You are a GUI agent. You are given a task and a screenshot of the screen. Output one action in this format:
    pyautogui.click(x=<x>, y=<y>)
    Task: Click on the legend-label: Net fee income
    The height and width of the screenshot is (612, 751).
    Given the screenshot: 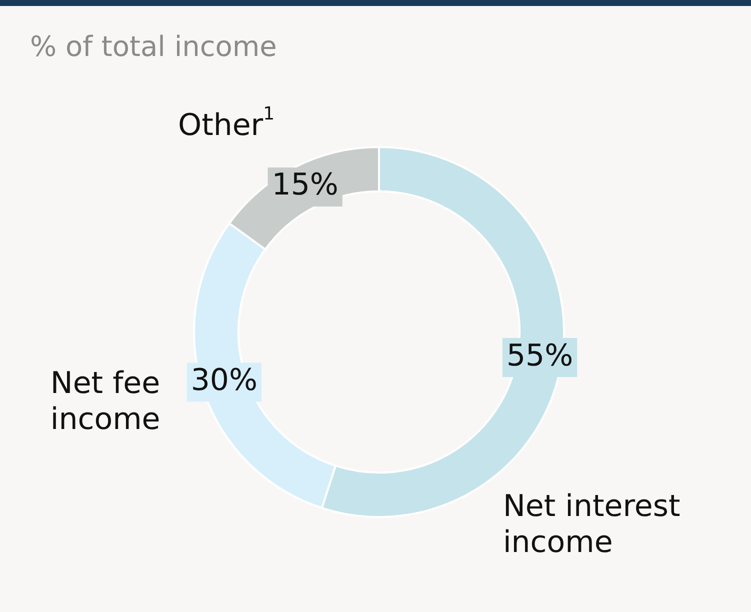 What is the action you would take?
    pyautogui.click(x=105, y=401)
    